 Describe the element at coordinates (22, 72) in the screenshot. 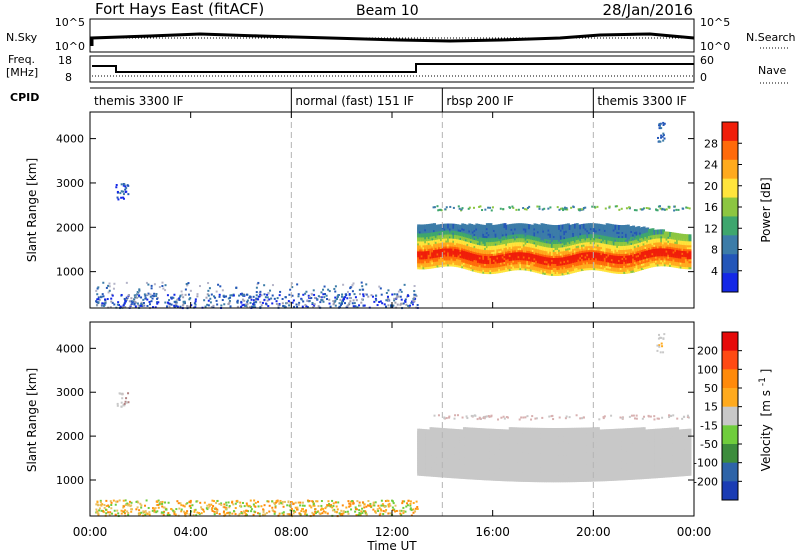

I see `freq-label-line2: [MHz]` at that location.